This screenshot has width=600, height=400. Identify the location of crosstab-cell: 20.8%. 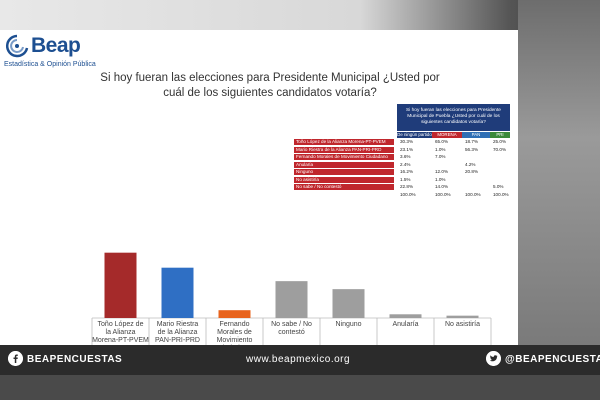
(472, 171).